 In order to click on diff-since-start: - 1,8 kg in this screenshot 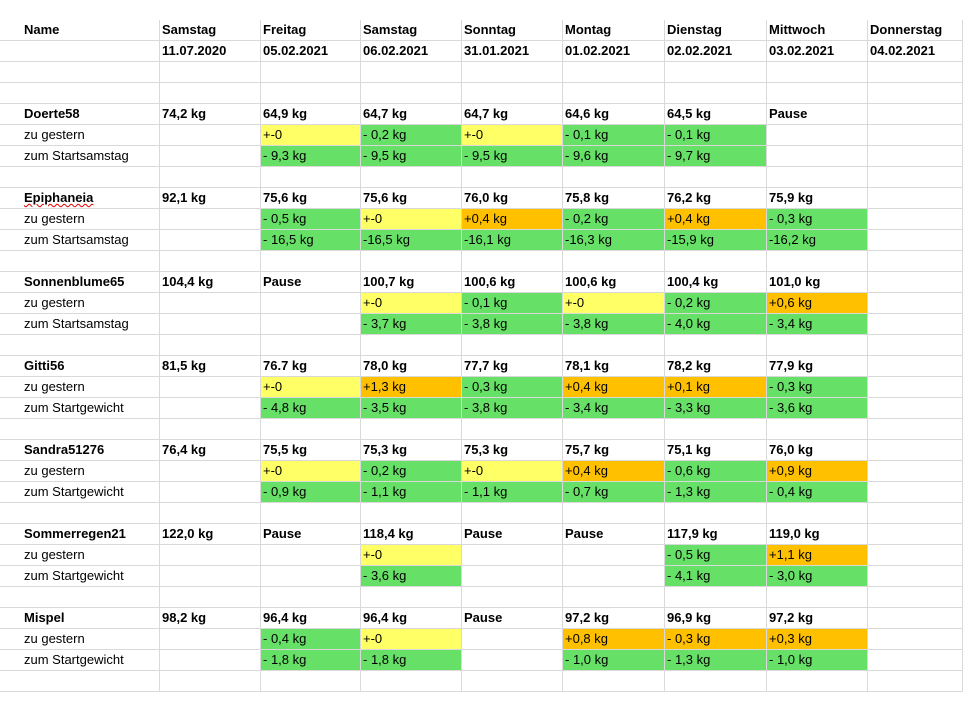, I will do `click(411, 660)`.